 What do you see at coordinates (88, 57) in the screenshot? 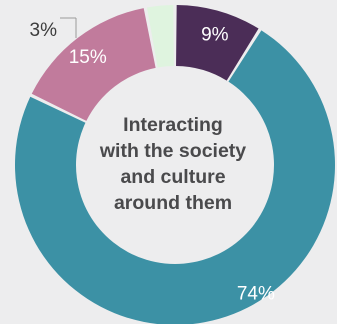
I see `slice-value-label: 15%` at bounding box center [88, 57].